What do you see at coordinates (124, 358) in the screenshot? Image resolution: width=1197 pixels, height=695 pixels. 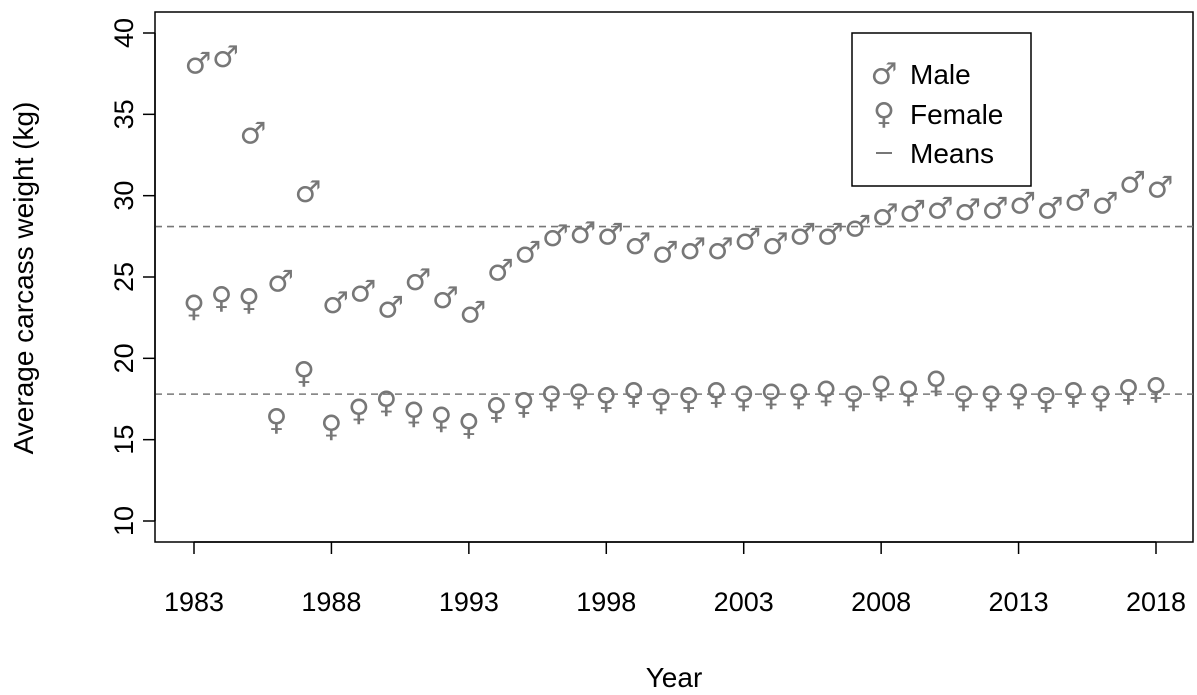 I see `y-tick-label: 20` at bounding box center [124, 358].